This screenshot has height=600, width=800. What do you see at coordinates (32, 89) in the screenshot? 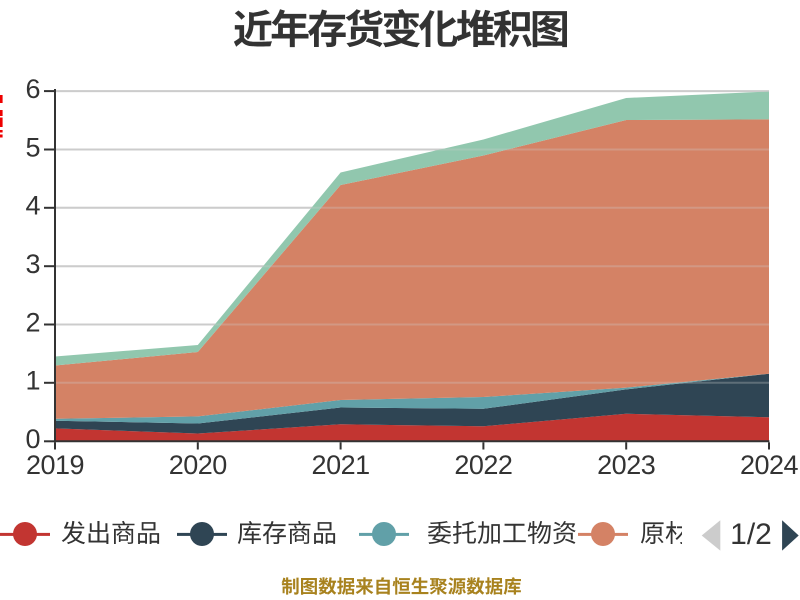
I see `svg-text: 6` at bounding box center [32, 89].